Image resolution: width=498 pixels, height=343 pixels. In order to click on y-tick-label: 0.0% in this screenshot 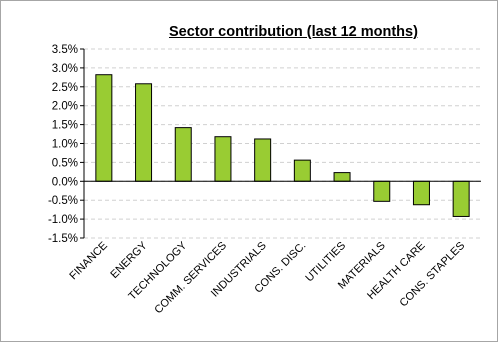, I will do `click(65, 182)`.